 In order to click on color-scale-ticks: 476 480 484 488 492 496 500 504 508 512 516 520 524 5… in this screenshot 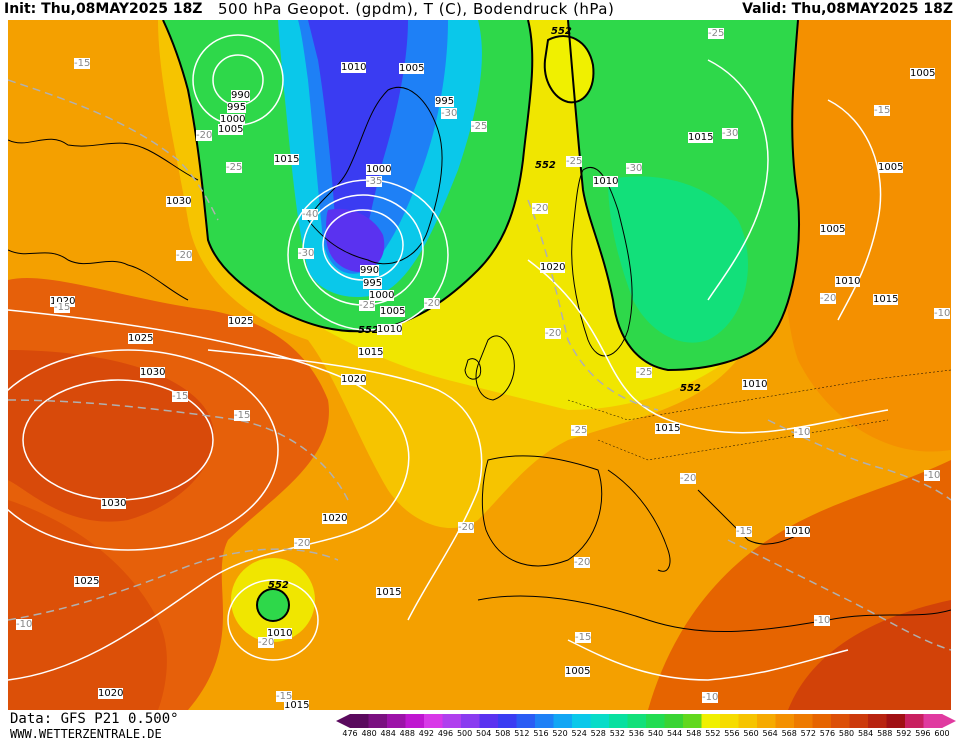, I will do `click(646, 734)`.